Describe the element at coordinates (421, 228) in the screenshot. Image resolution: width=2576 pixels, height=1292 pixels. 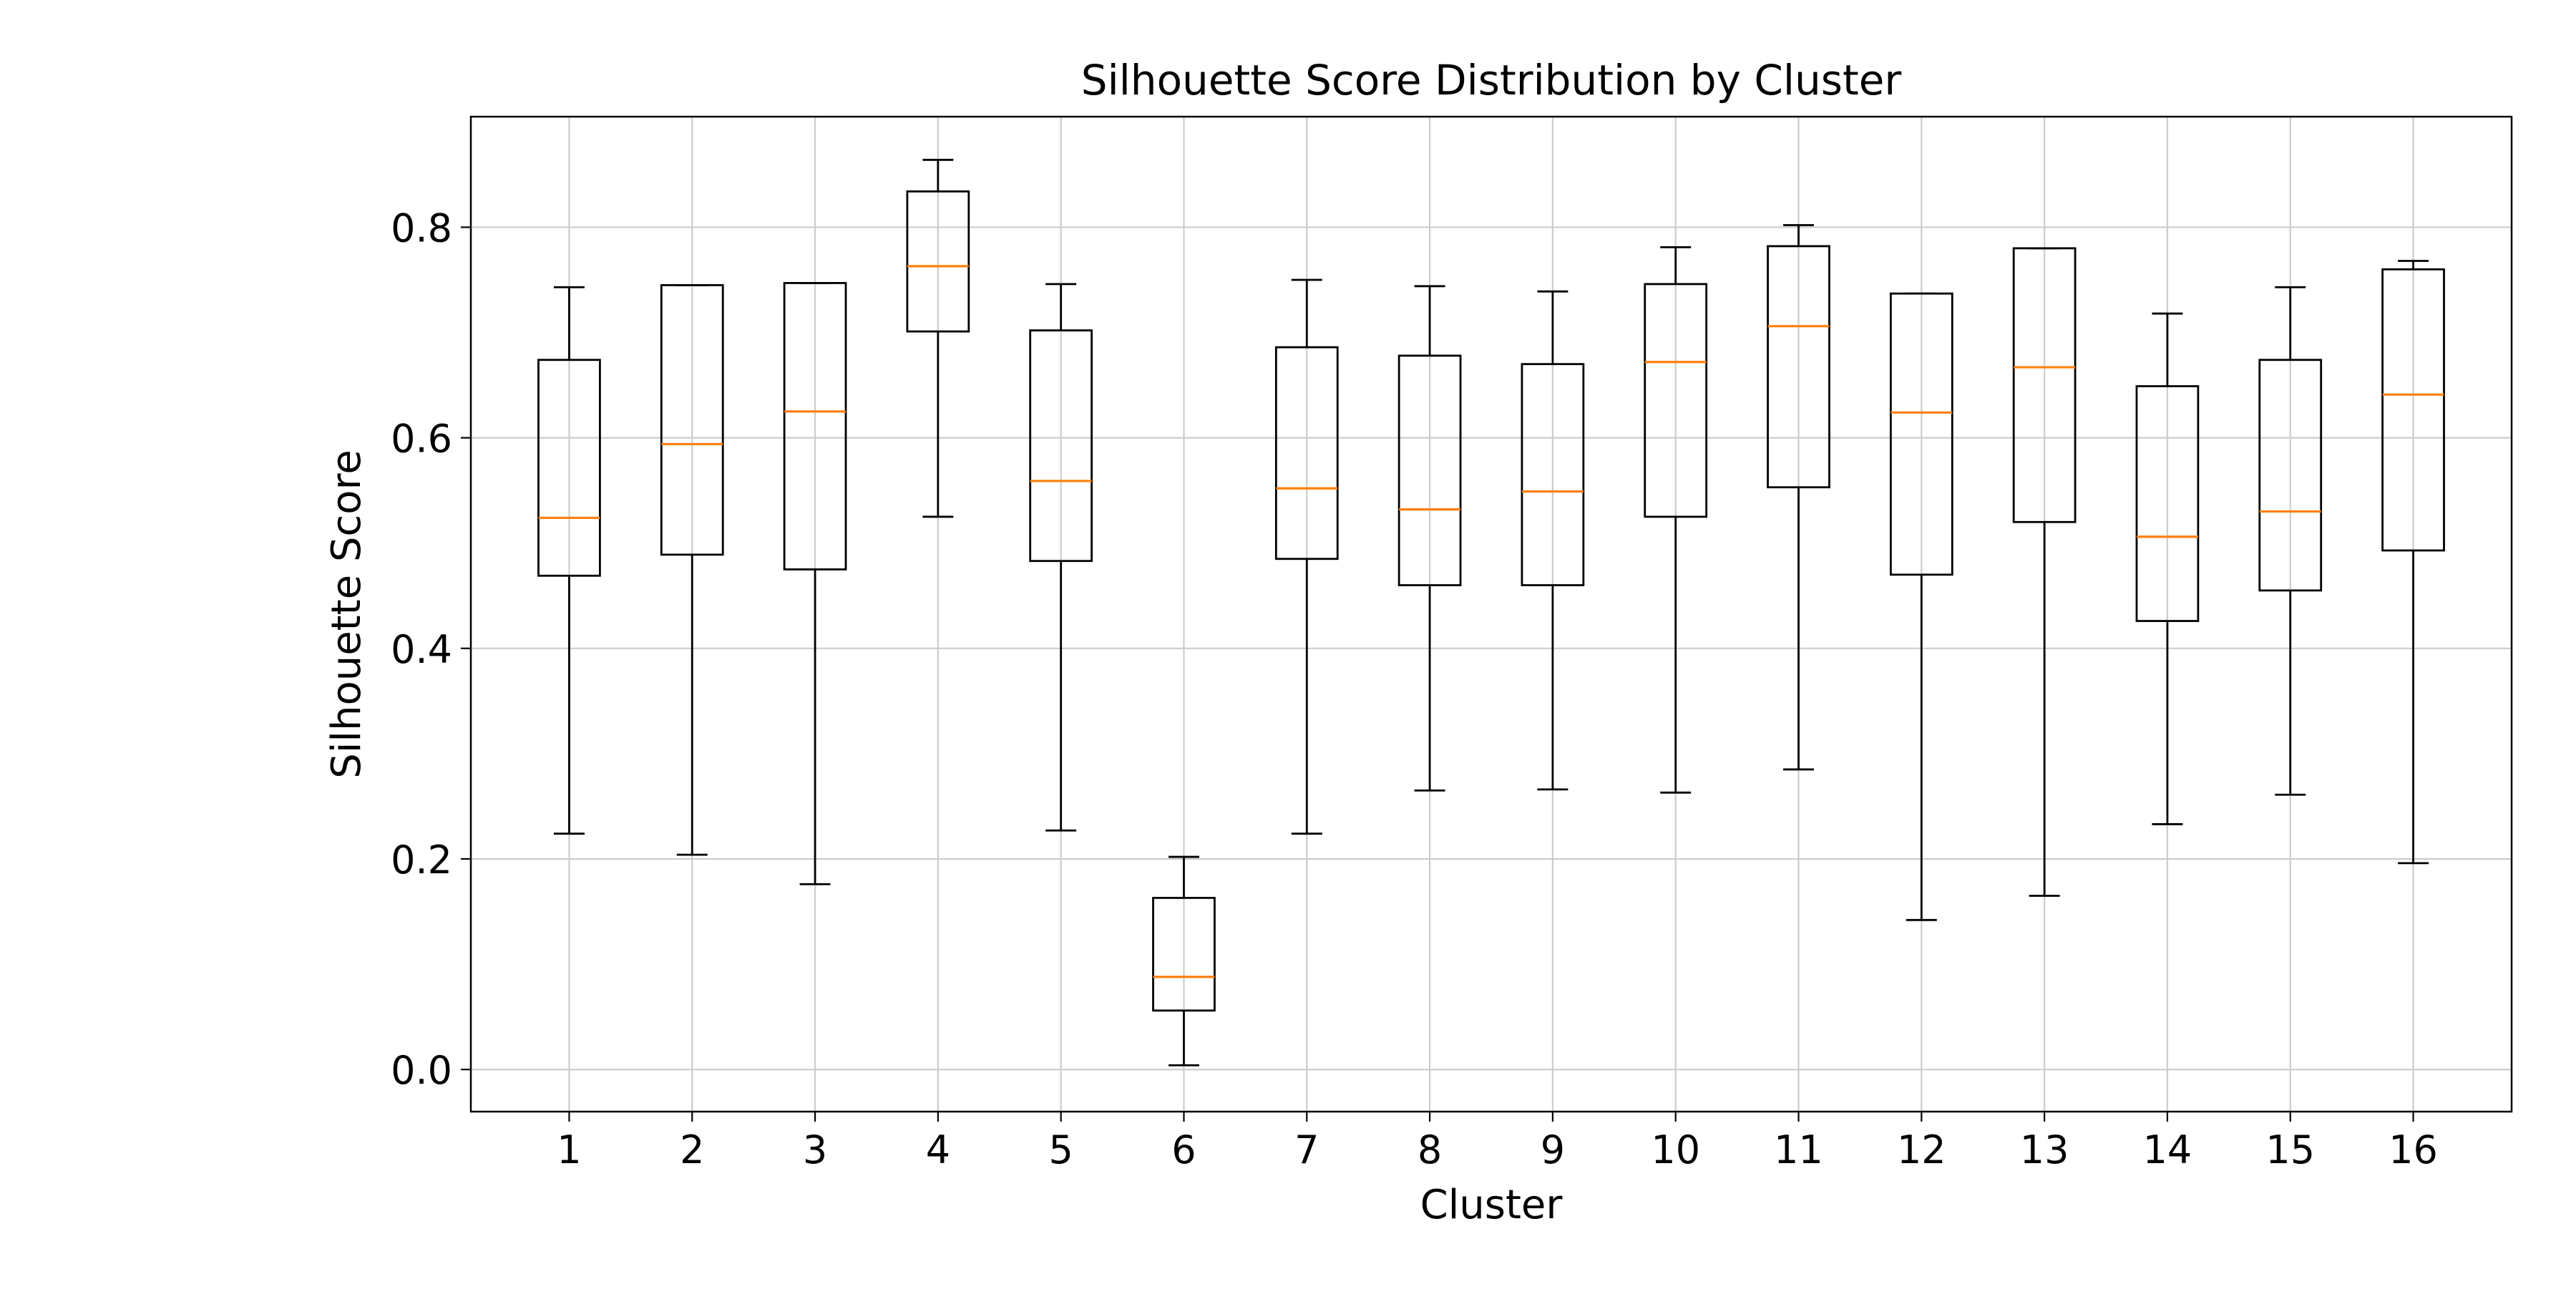
I see `y-tick-label: 0.8` at that location.